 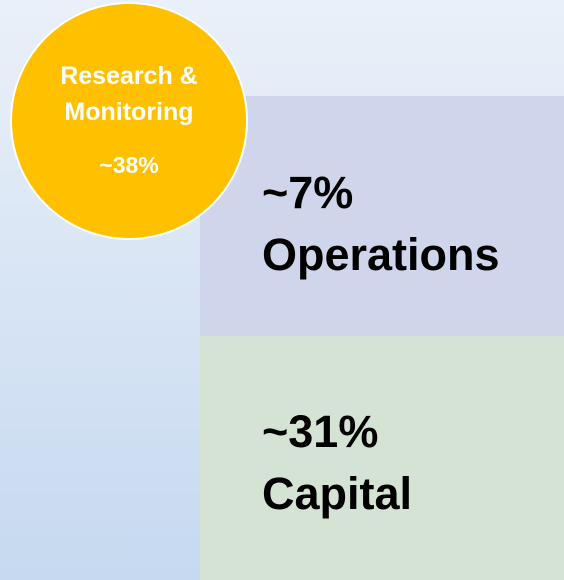 I want to click on share-text: ~31%, so click(x=320, y=431).